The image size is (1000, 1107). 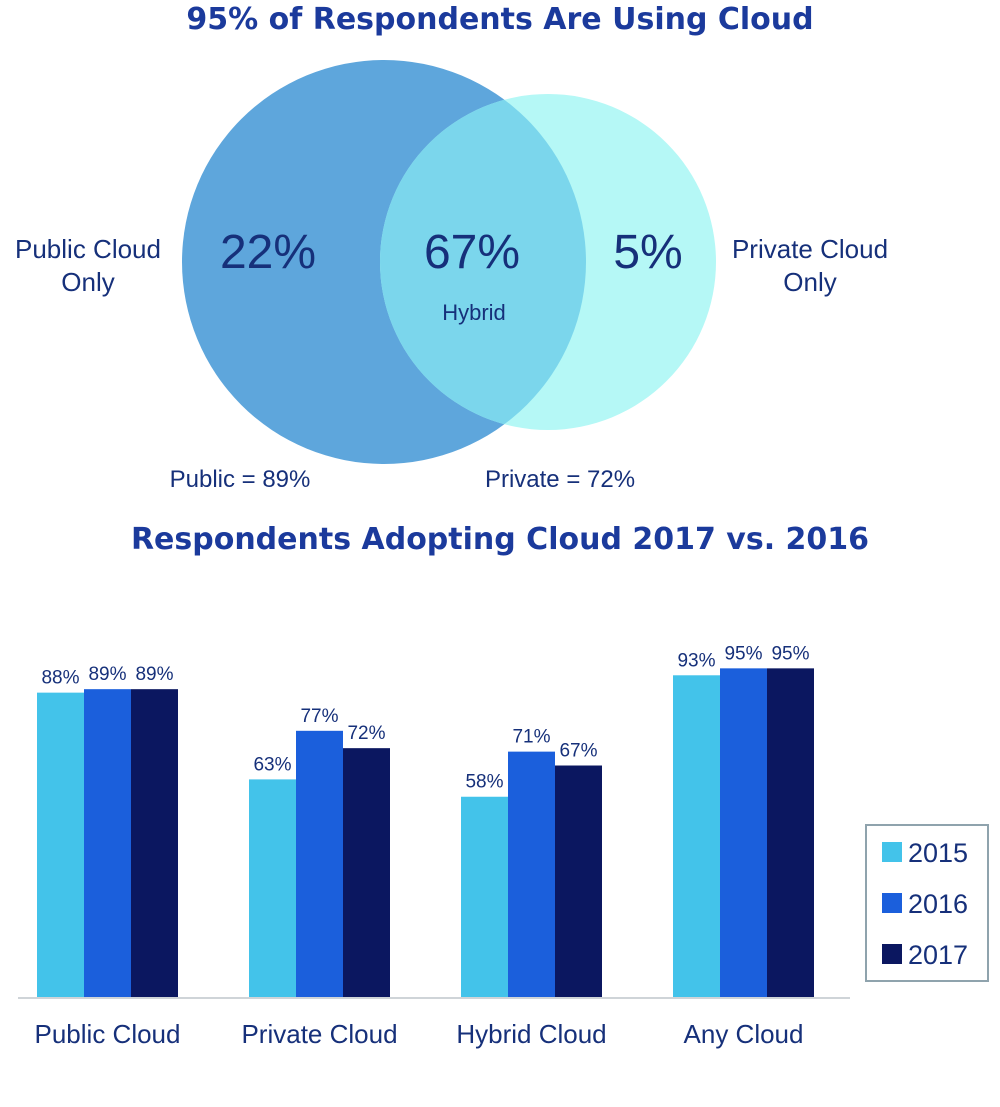 I want to click on legend-swatch-2015, so click(x=892, y=852).